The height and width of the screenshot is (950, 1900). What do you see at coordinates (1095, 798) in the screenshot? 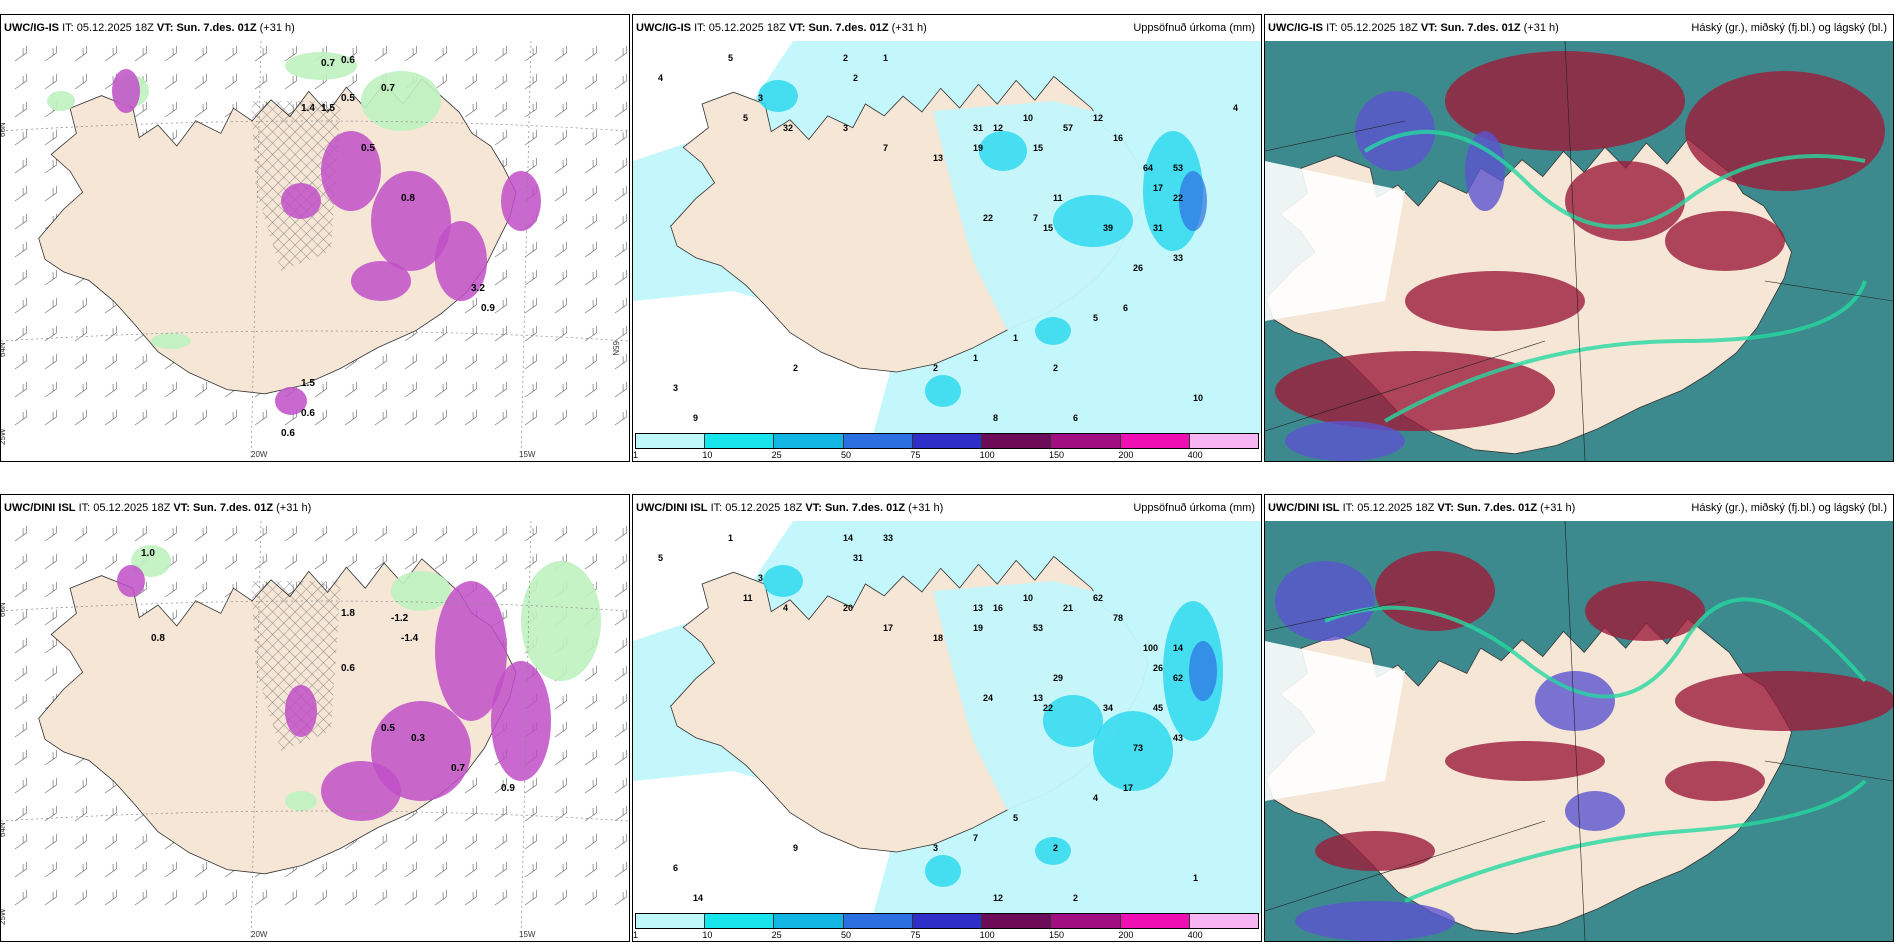
I see `precip-value: 4` at bounding box center [1095, 798].